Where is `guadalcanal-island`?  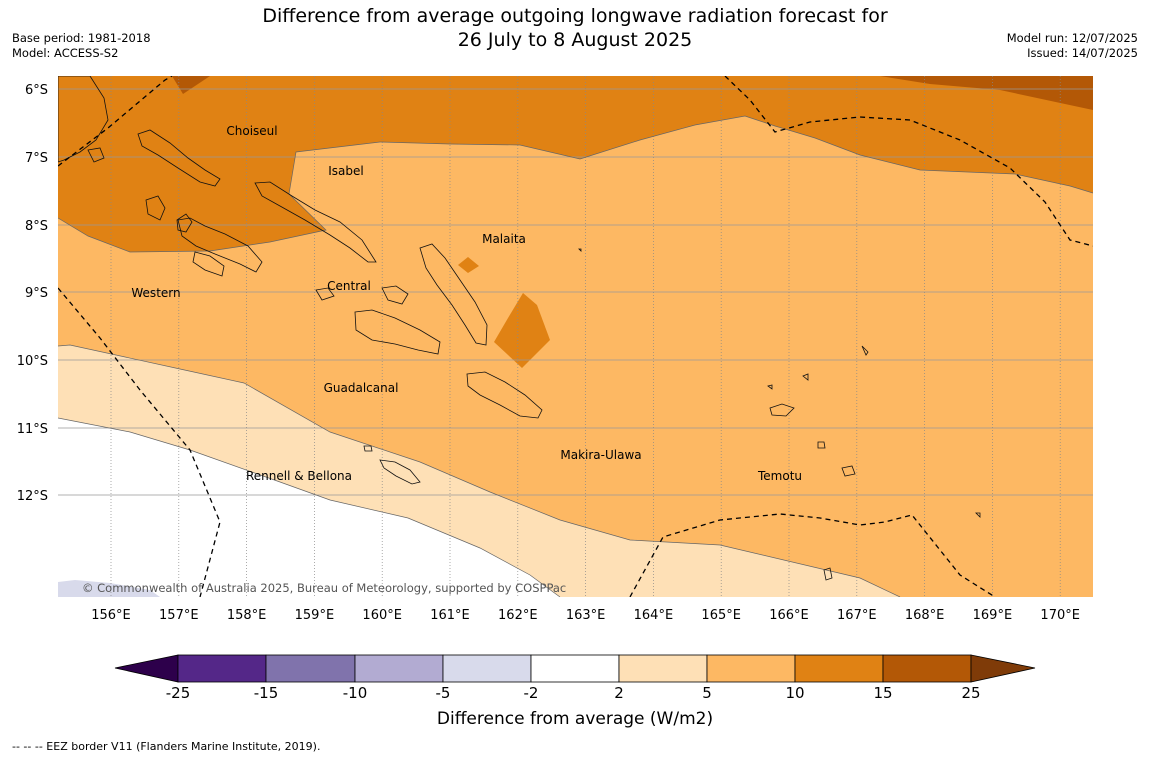
guadalcanal-island is located at coordinates (397, 332).